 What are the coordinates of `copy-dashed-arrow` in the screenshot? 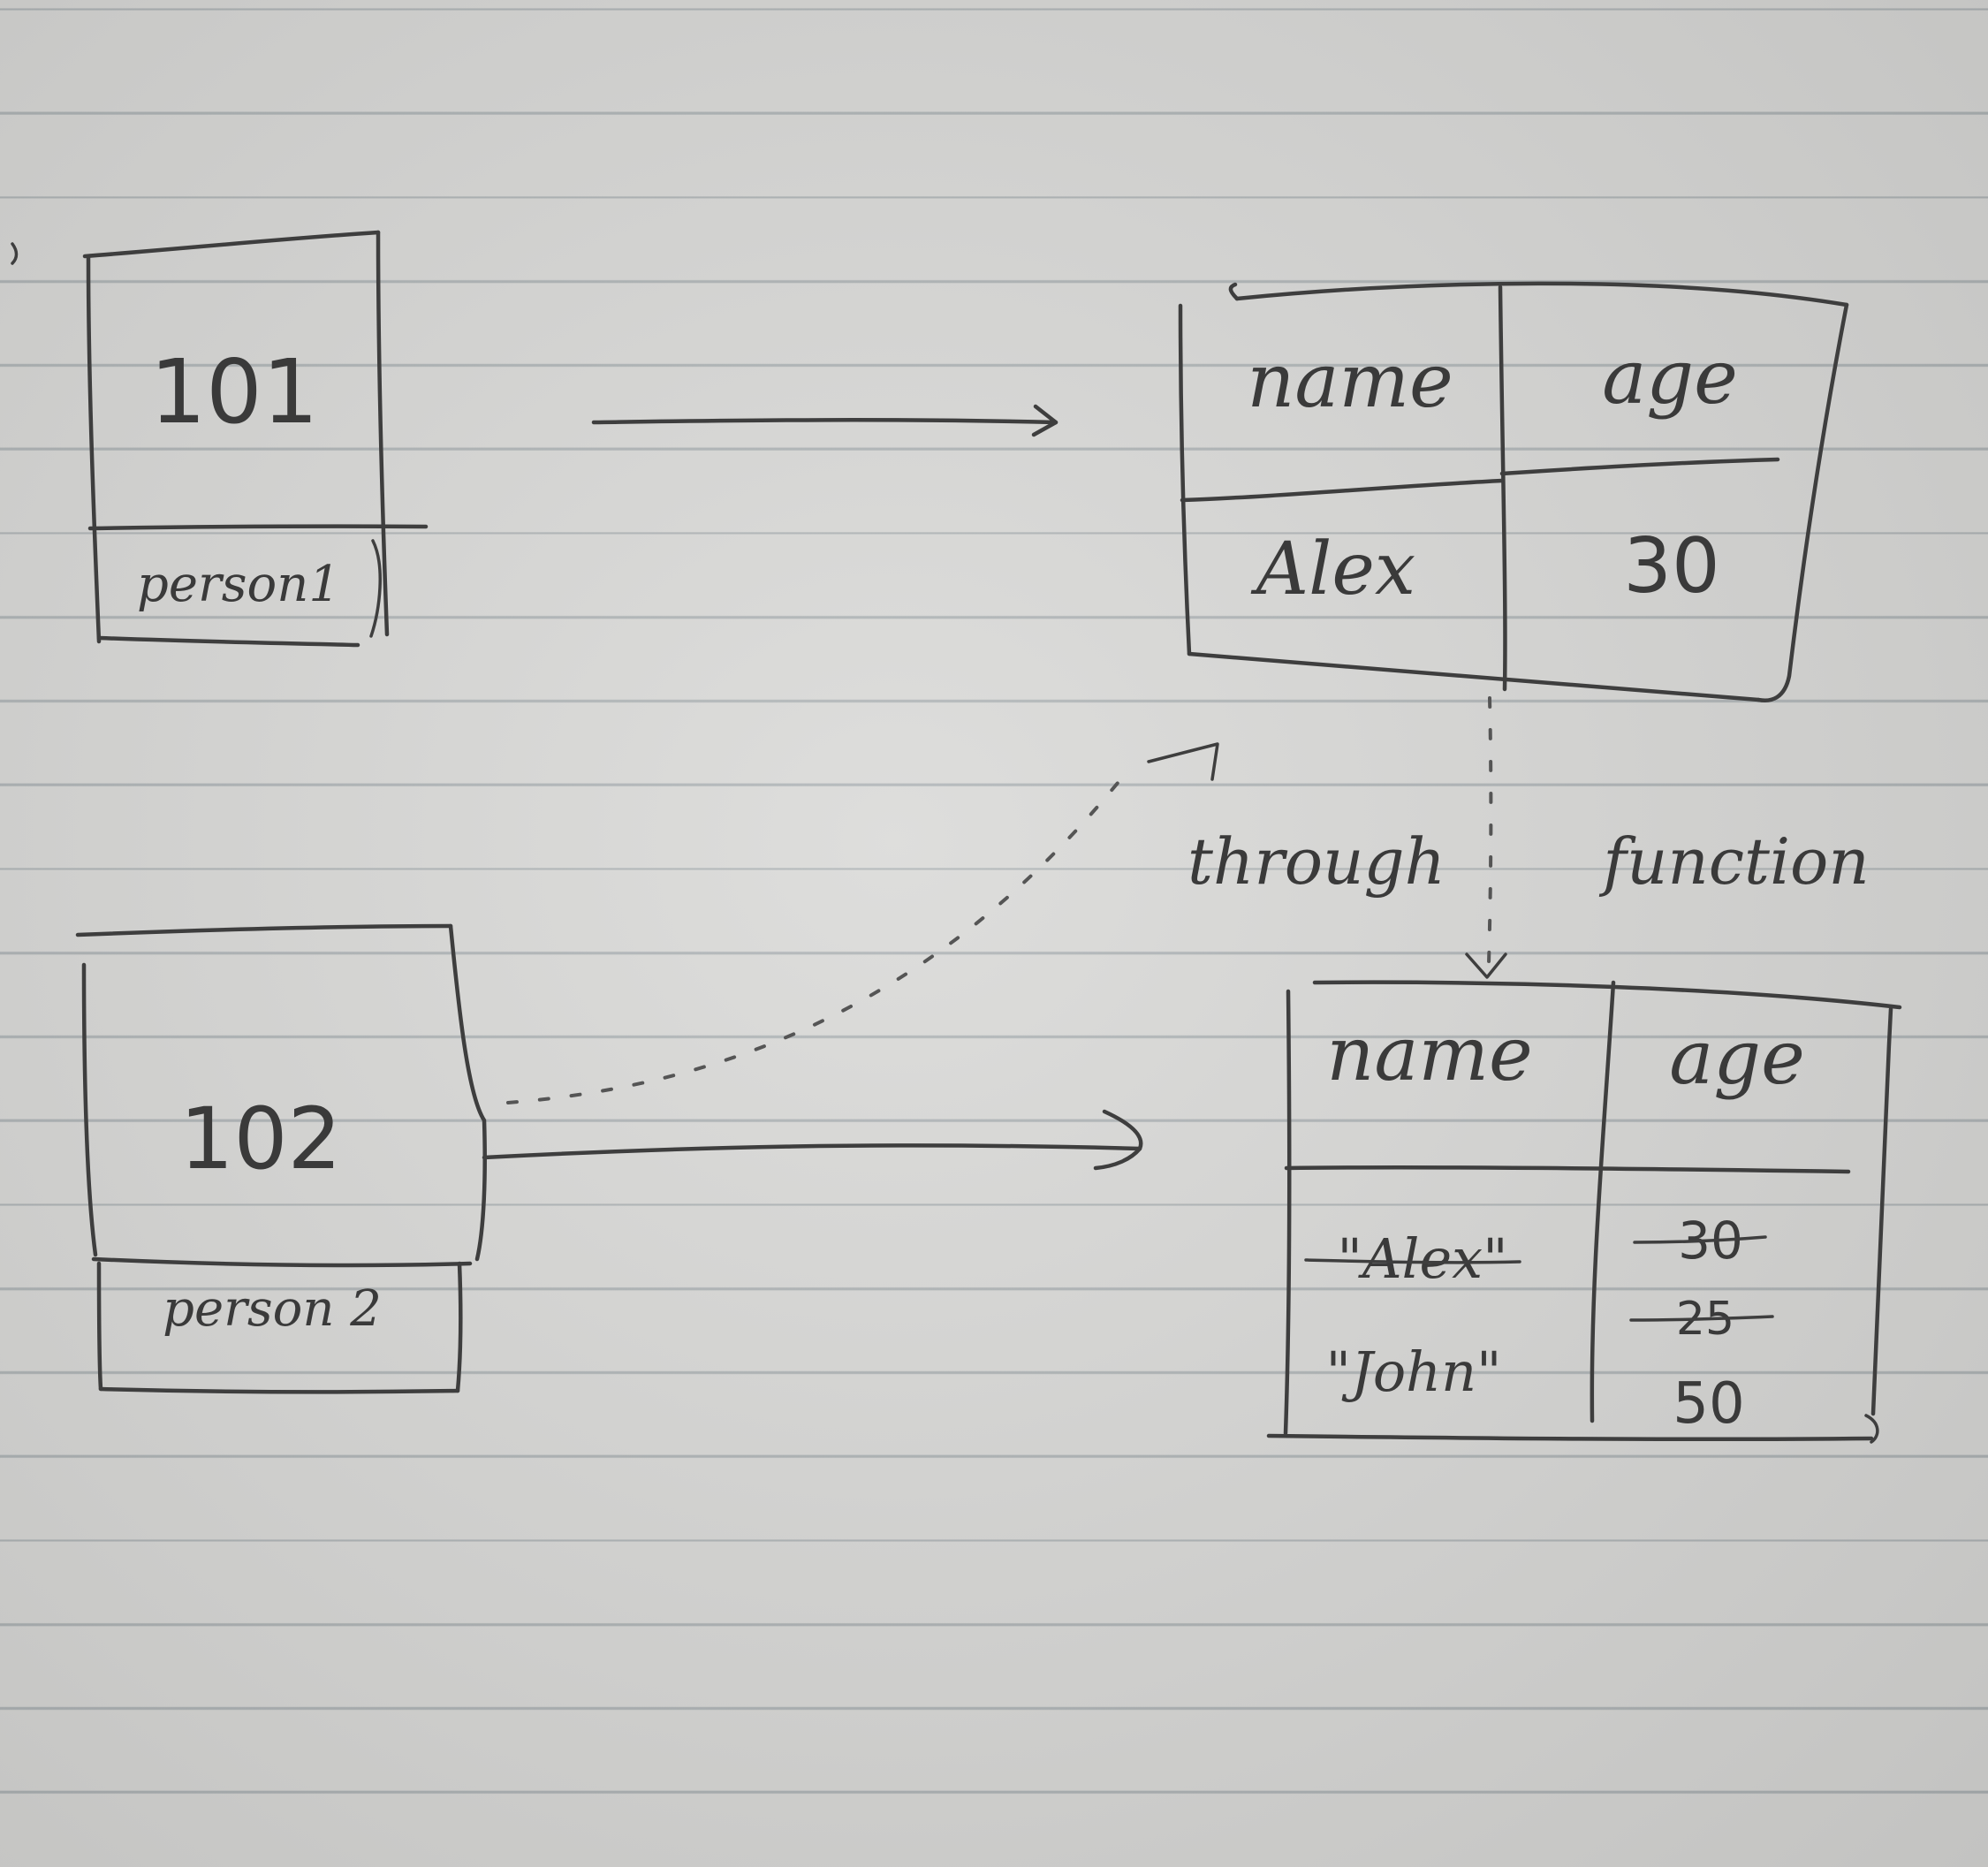 It's located at (1486, 837).